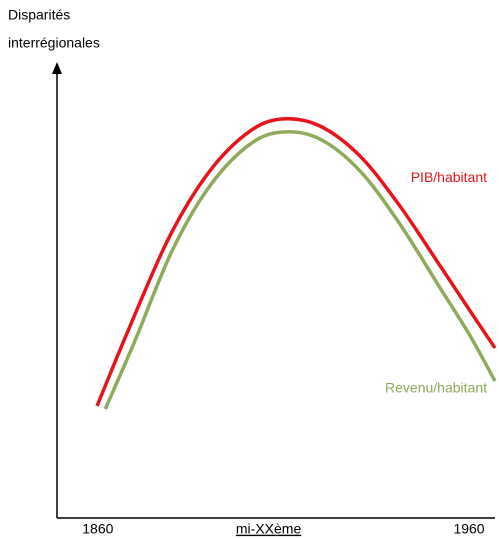 This screenshot has width=499, height=539. I want to click on y-axis-arrow, so click(57, 68).